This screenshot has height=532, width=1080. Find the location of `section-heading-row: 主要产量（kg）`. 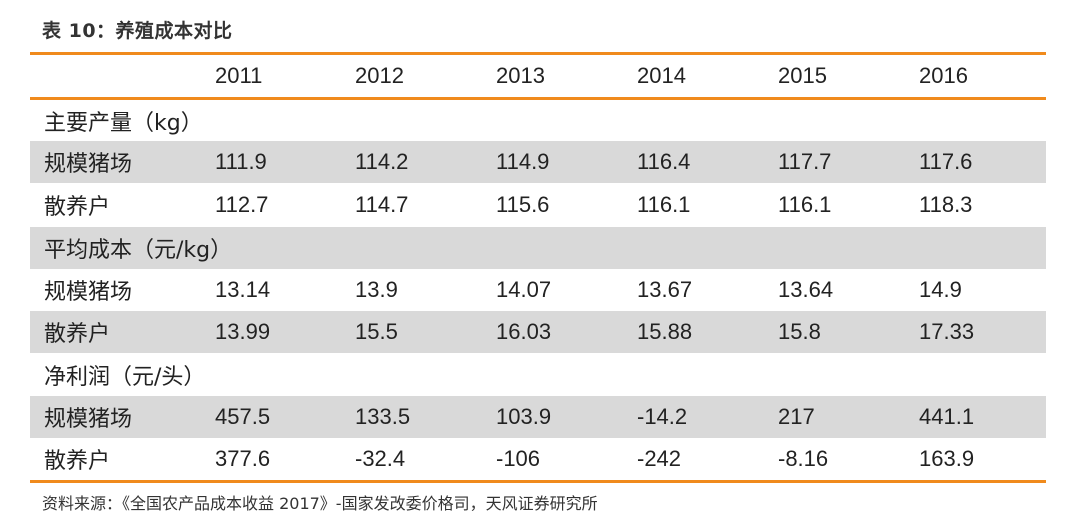

section-heading-row: 主要产量（kg） is located at coordinates (538, 121).